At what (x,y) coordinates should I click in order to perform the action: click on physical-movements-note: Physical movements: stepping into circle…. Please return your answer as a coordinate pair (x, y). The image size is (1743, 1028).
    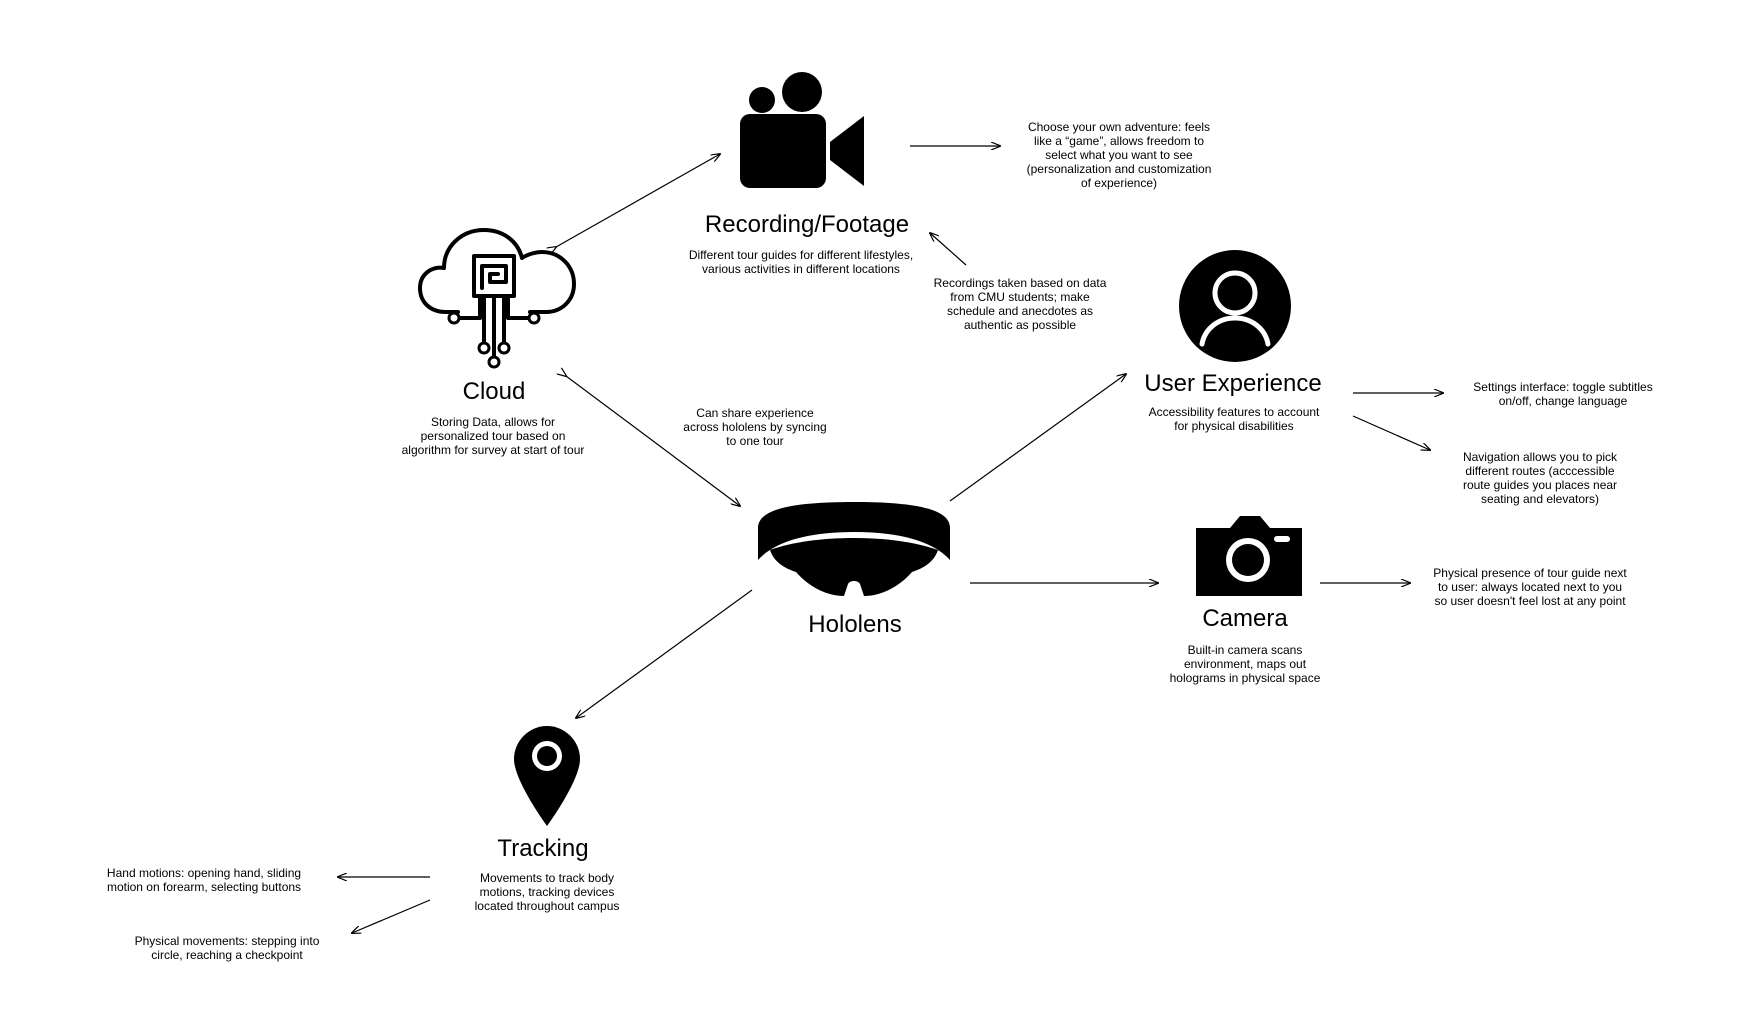
    Looking at the image, I should click on (227, 948).